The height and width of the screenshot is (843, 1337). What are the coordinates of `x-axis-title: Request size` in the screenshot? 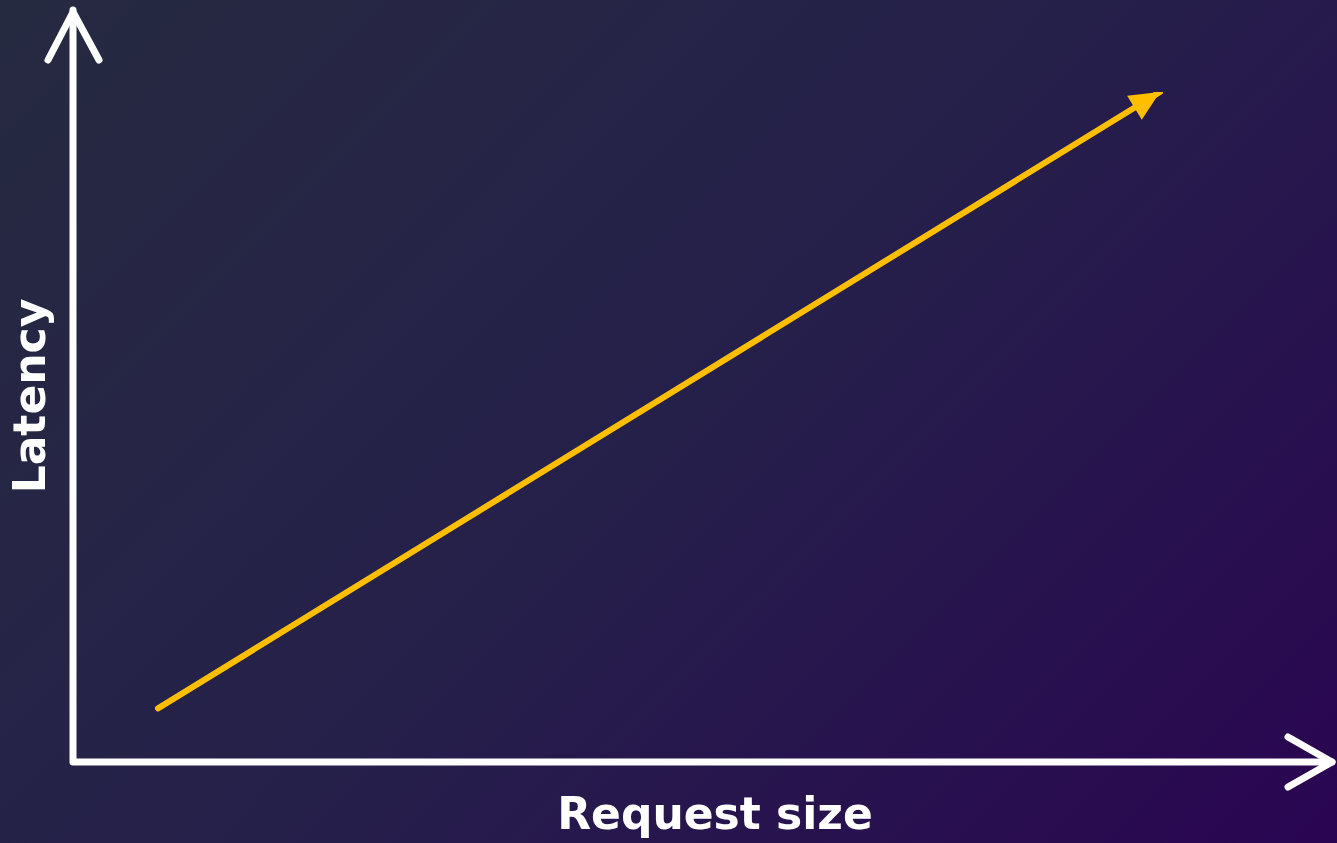 It's located at (715, 814).